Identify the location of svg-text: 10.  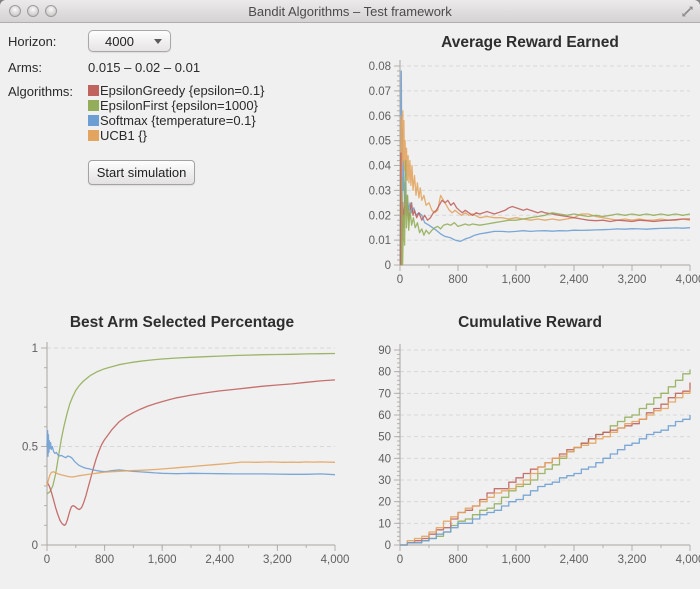
(384, 524).